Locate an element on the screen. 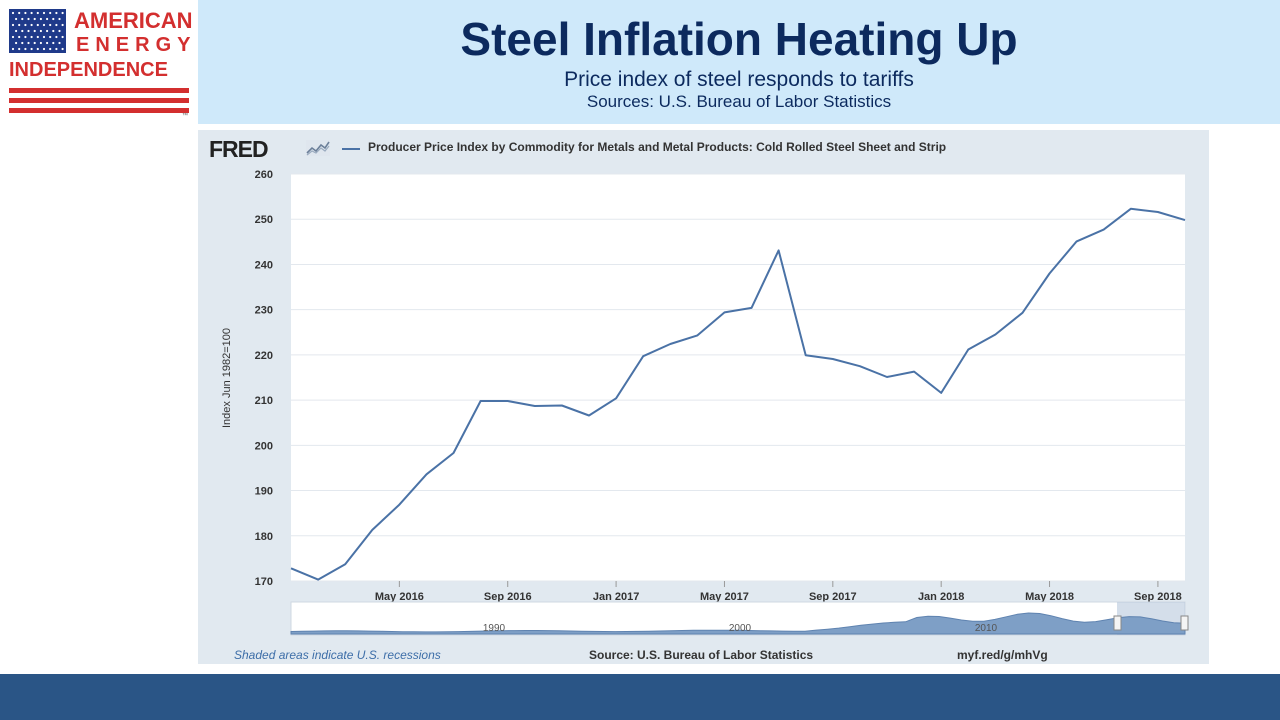 The image size is (1280, 720). trademark-mark: ™ is located at coordinates (185, 116).